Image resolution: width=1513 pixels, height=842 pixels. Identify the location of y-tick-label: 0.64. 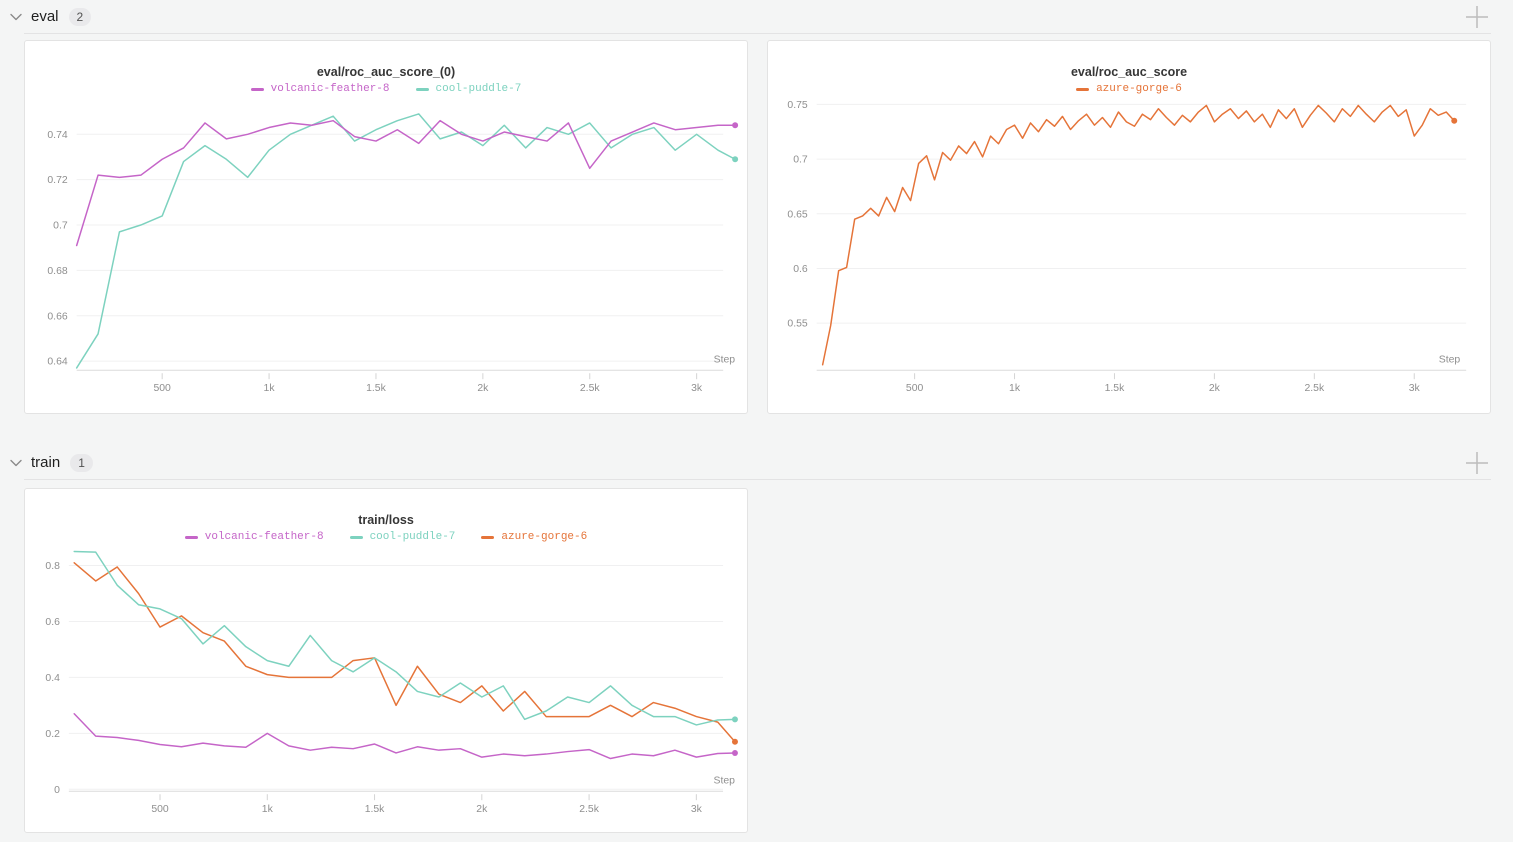
(57, 362).